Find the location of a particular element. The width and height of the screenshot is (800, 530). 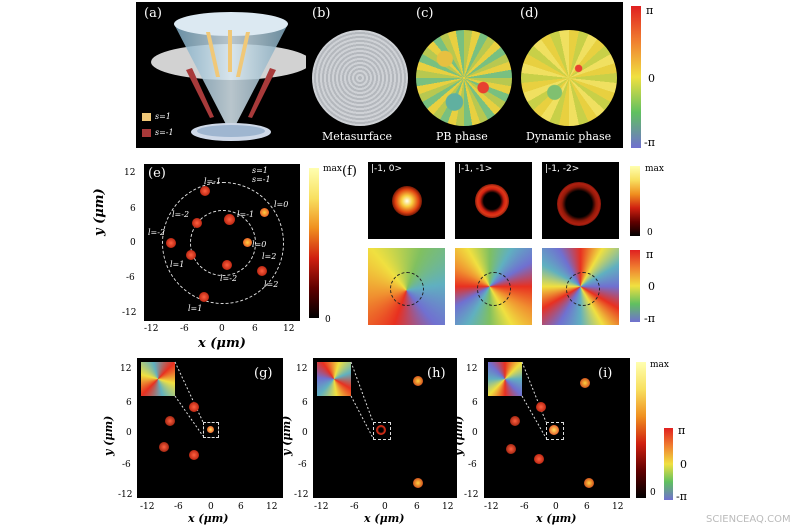

phase-bottom-max: π is located at coordinates (682, 430).